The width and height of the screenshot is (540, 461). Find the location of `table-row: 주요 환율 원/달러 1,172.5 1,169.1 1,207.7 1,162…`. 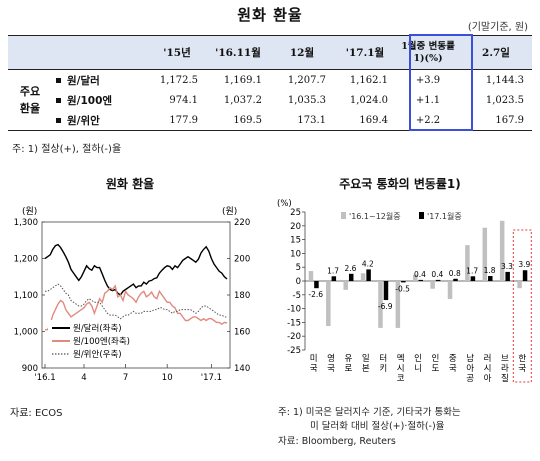

table-row: 주요 환율 원/달러 1,172.5 1,169.1 1,207.7 1,162… is located at coordinates (270, 93).